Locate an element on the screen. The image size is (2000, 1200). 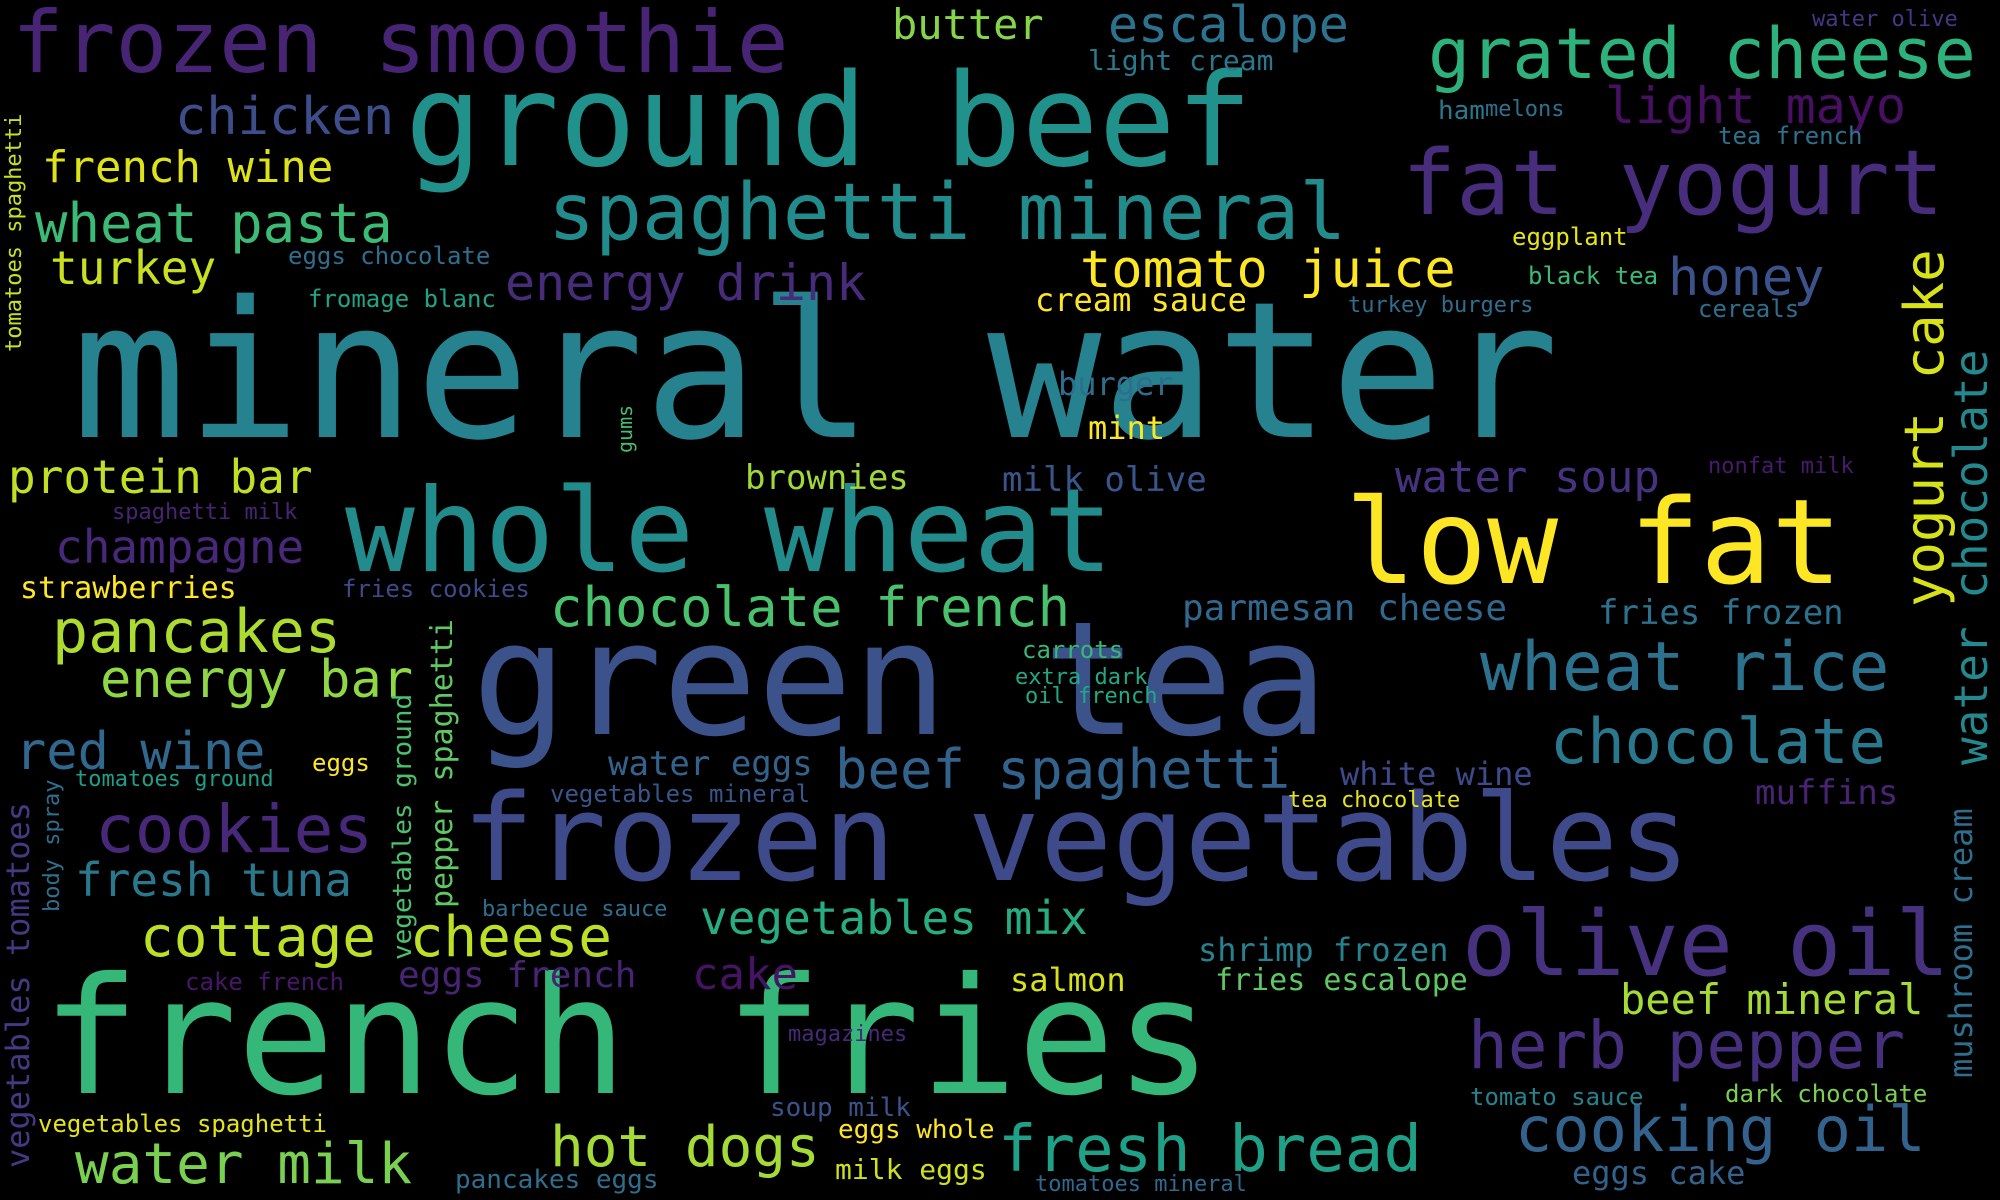
word-fries-cookies: fries cookies is located at coordinates (436, 589).